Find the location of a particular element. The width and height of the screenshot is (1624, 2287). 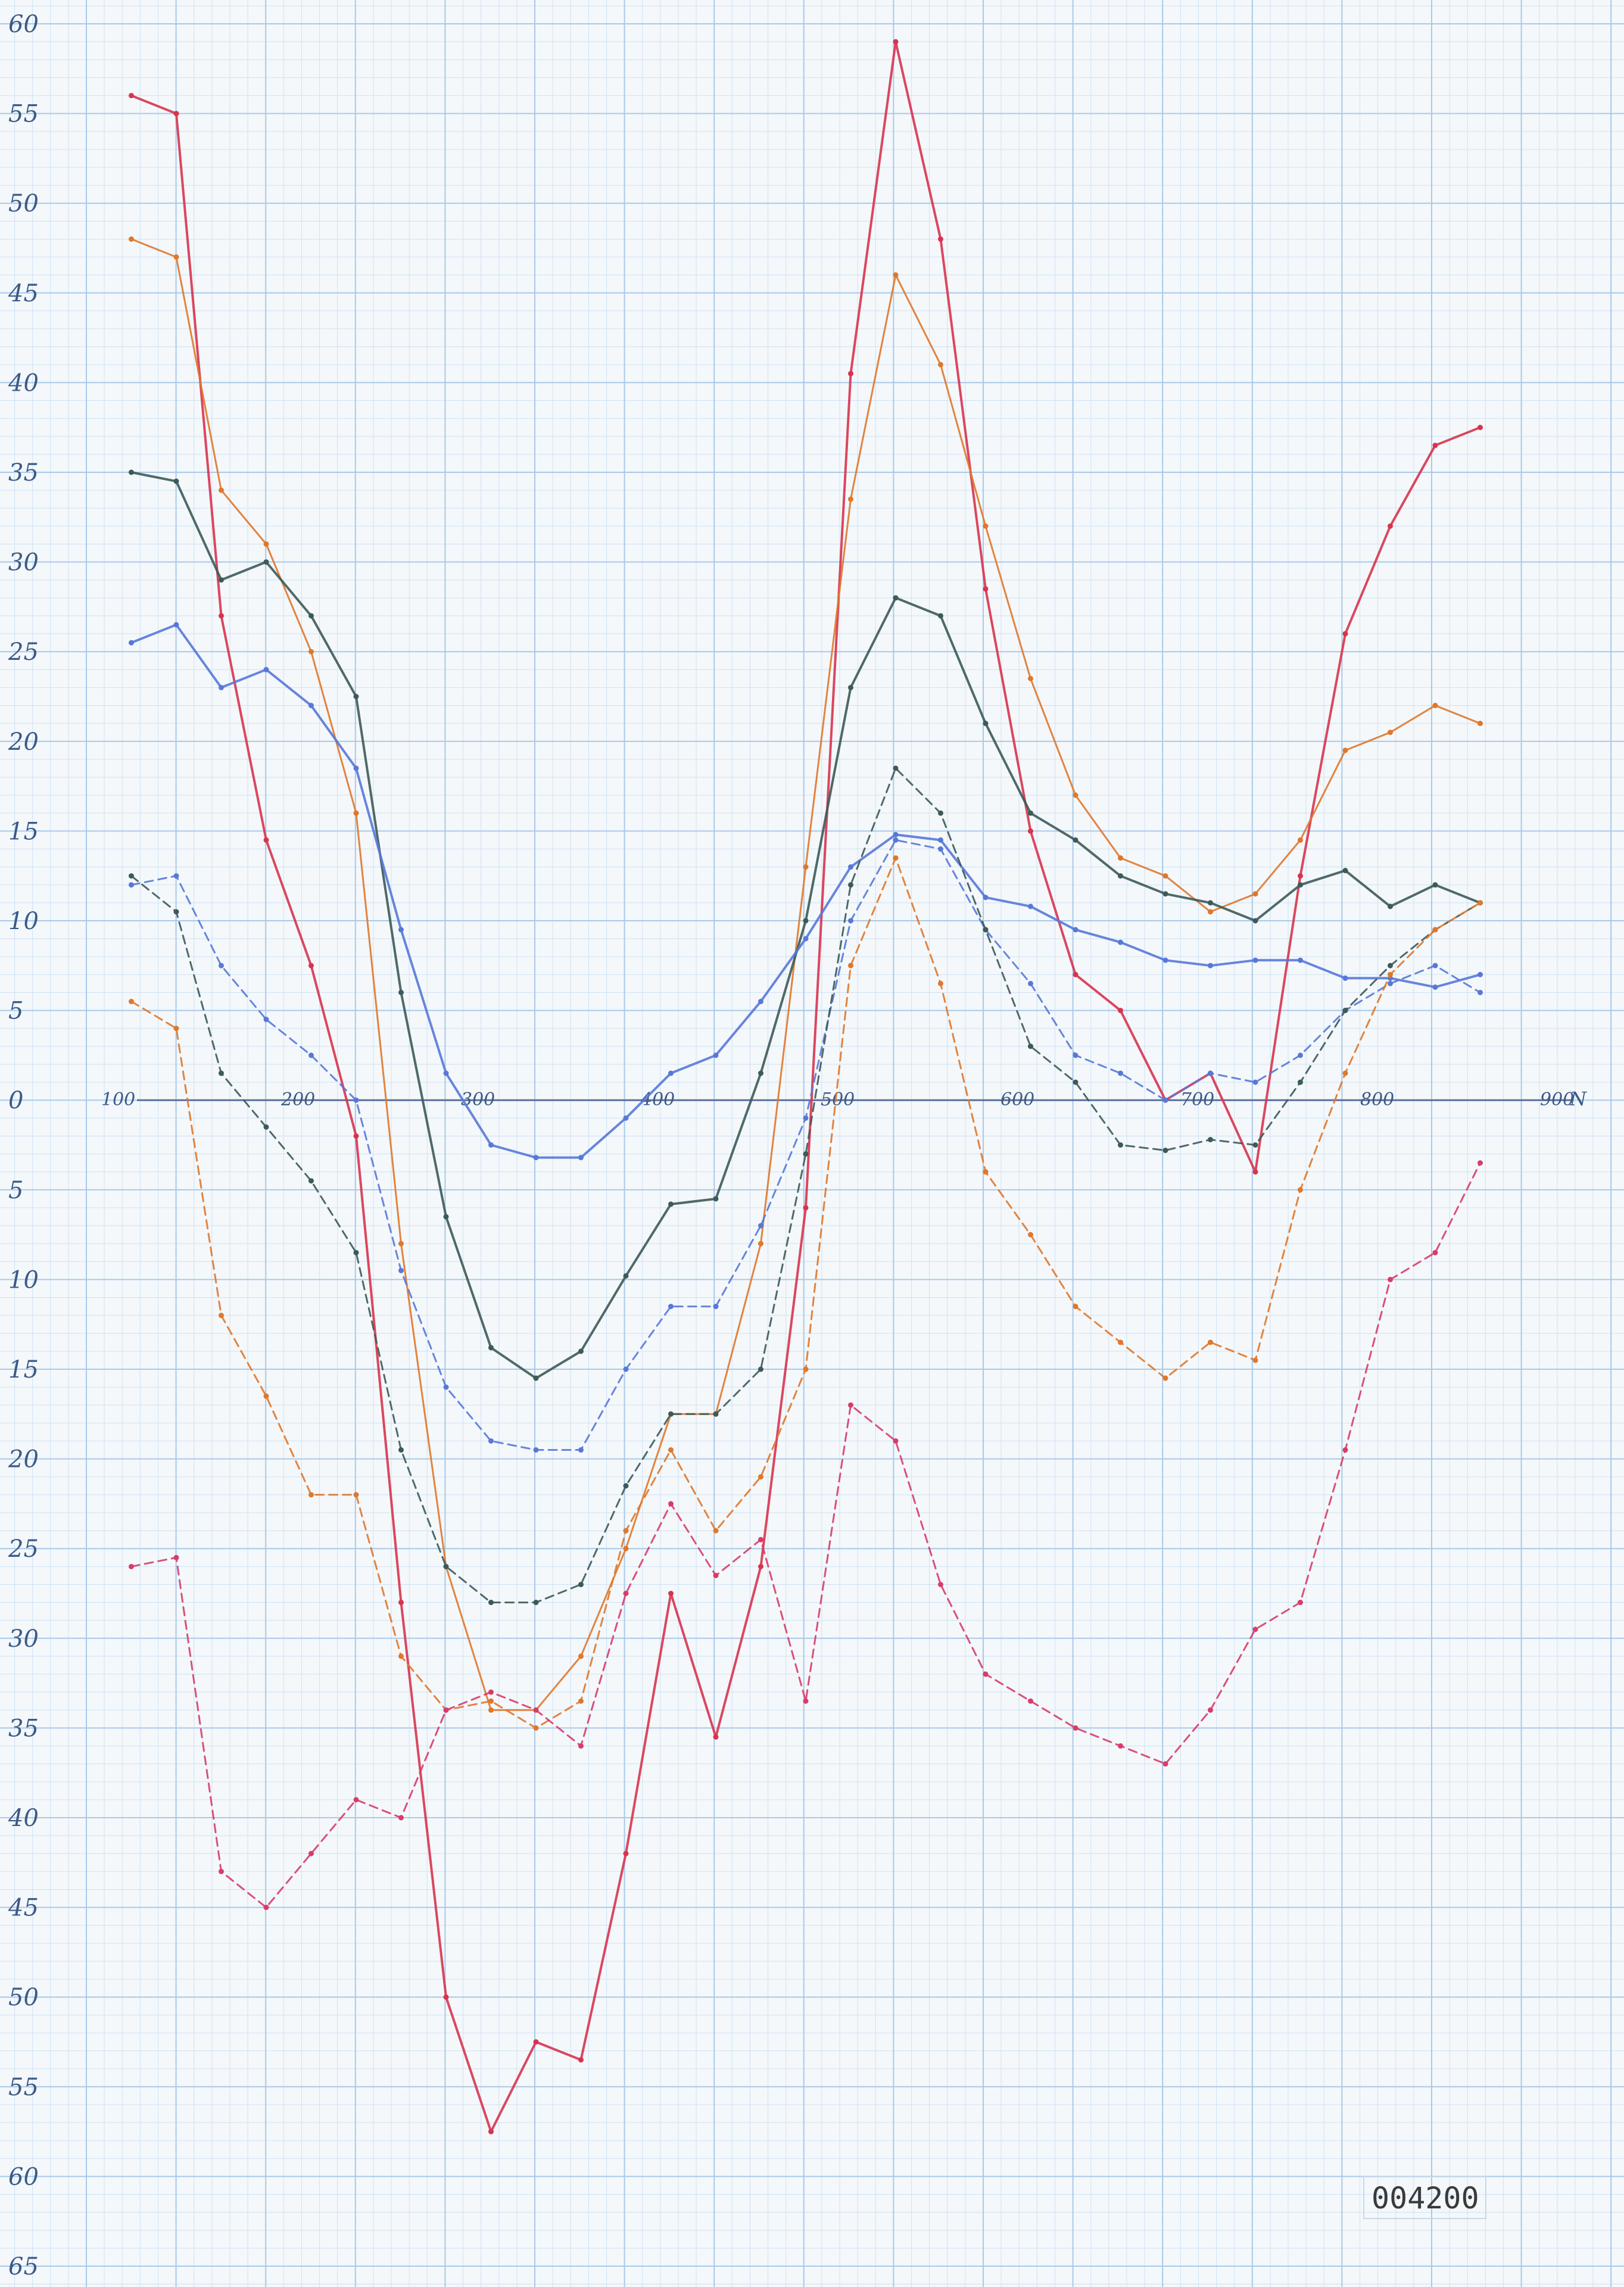

y-tick-label: 0 is located at coordinates (15, 1100).